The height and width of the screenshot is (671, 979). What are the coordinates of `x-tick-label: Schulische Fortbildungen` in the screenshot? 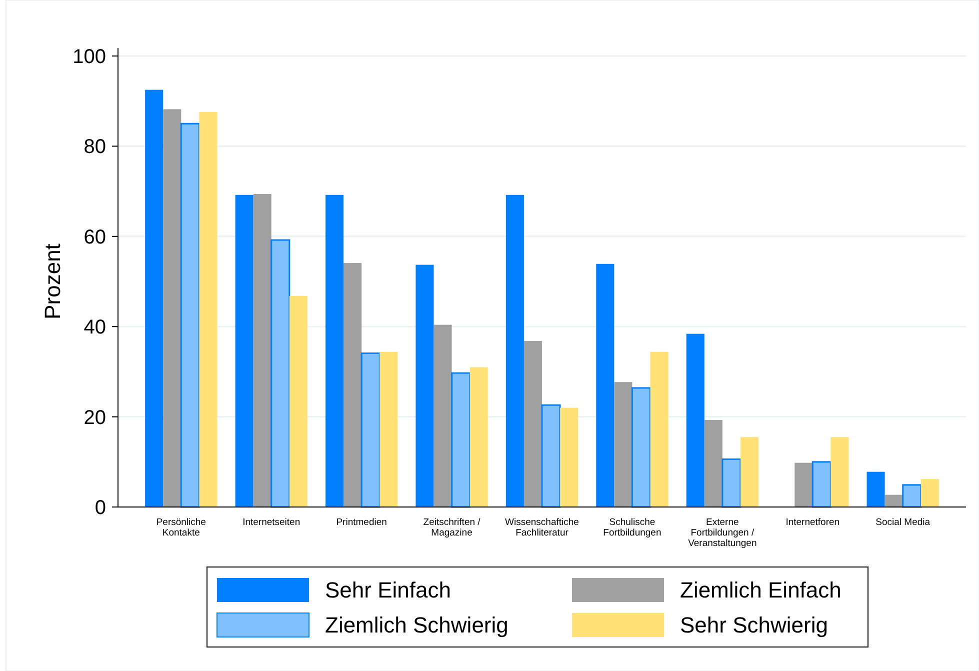 It's located at (632, 527).